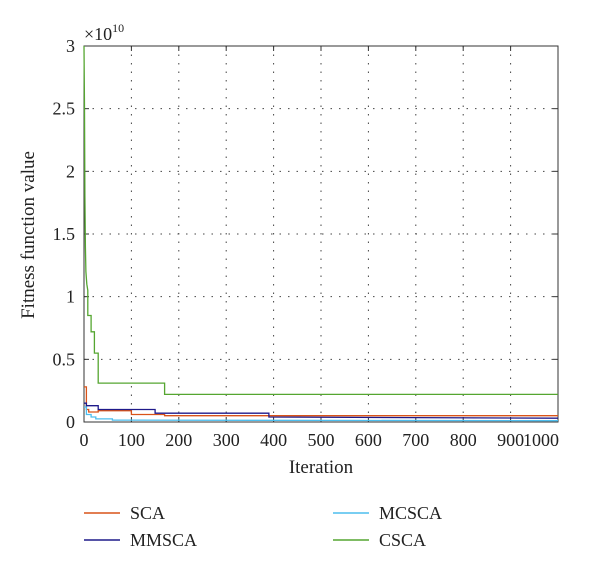 The width and height of the screenshot is (600, 565). Describe the element at coordinates (64, 109) in the screenshot. I see `y-tick-label: 2.5` at that location.